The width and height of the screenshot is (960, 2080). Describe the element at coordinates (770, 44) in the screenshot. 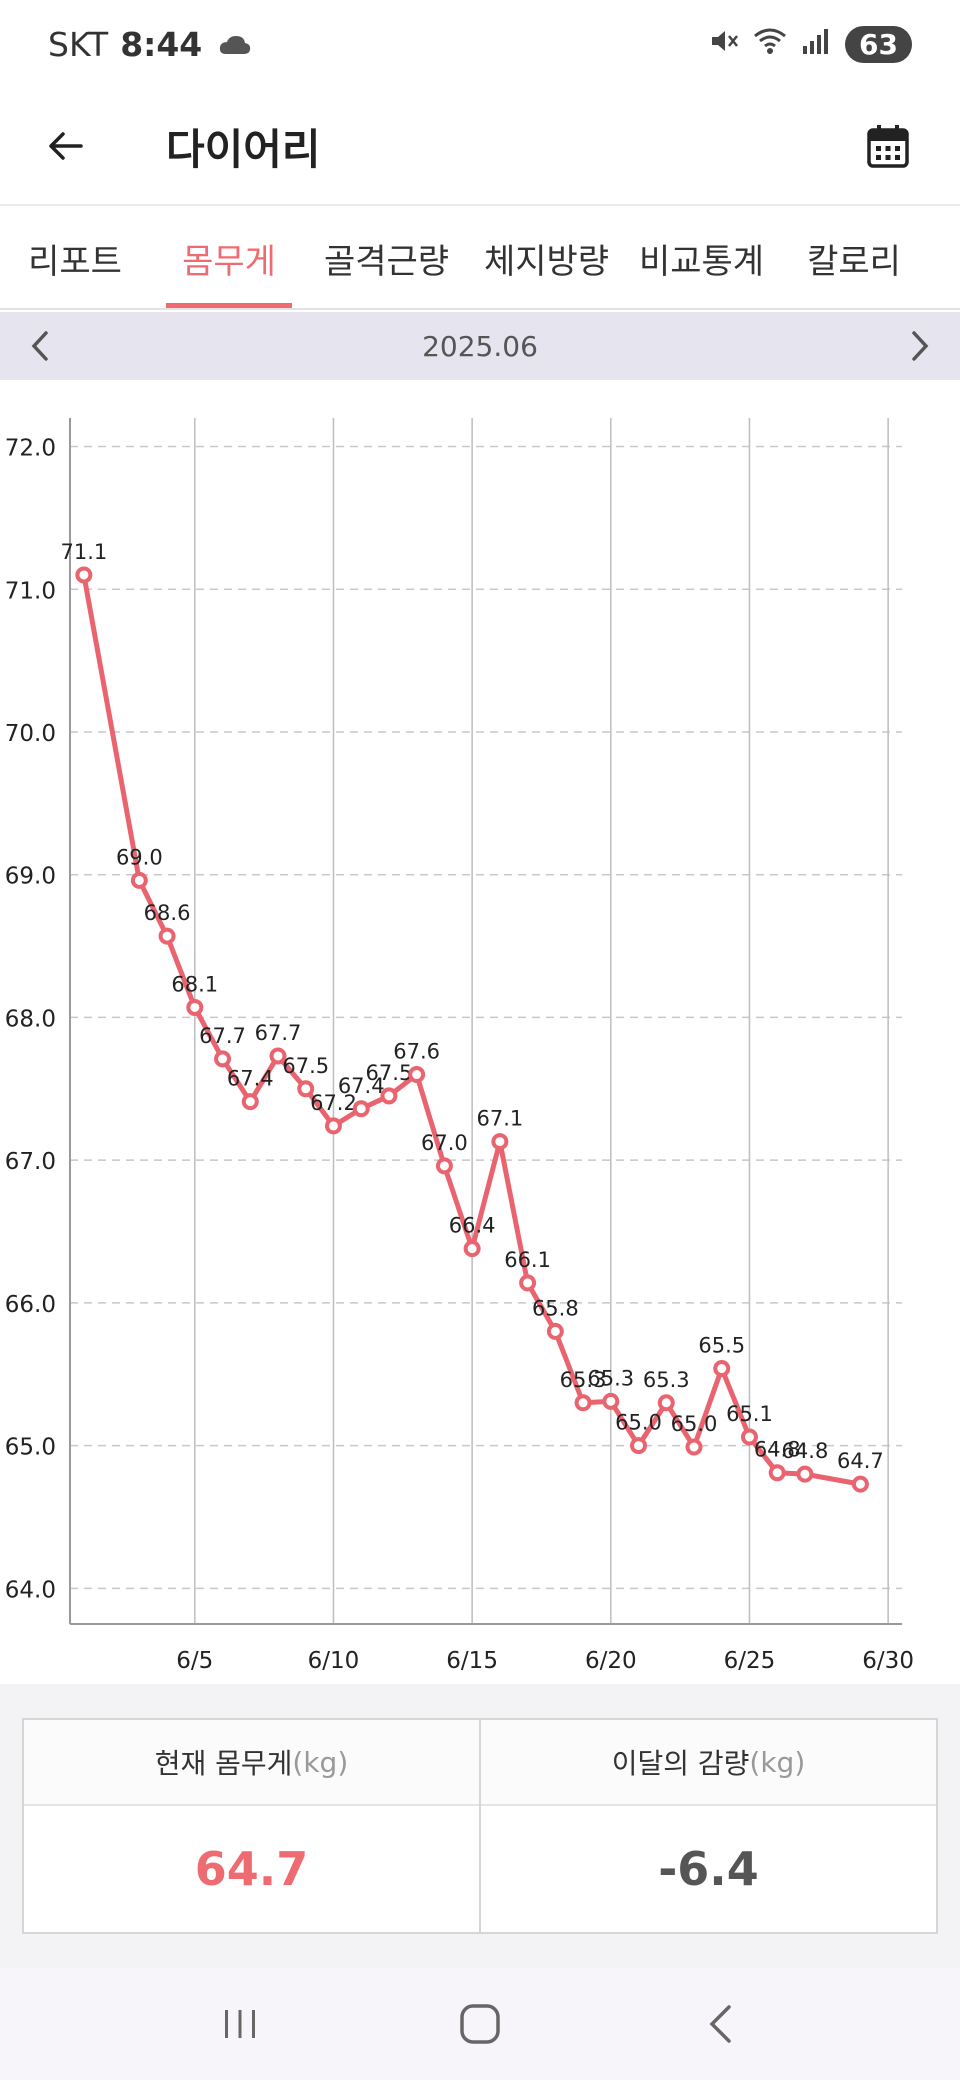

I see `wifi-icon` at that location.